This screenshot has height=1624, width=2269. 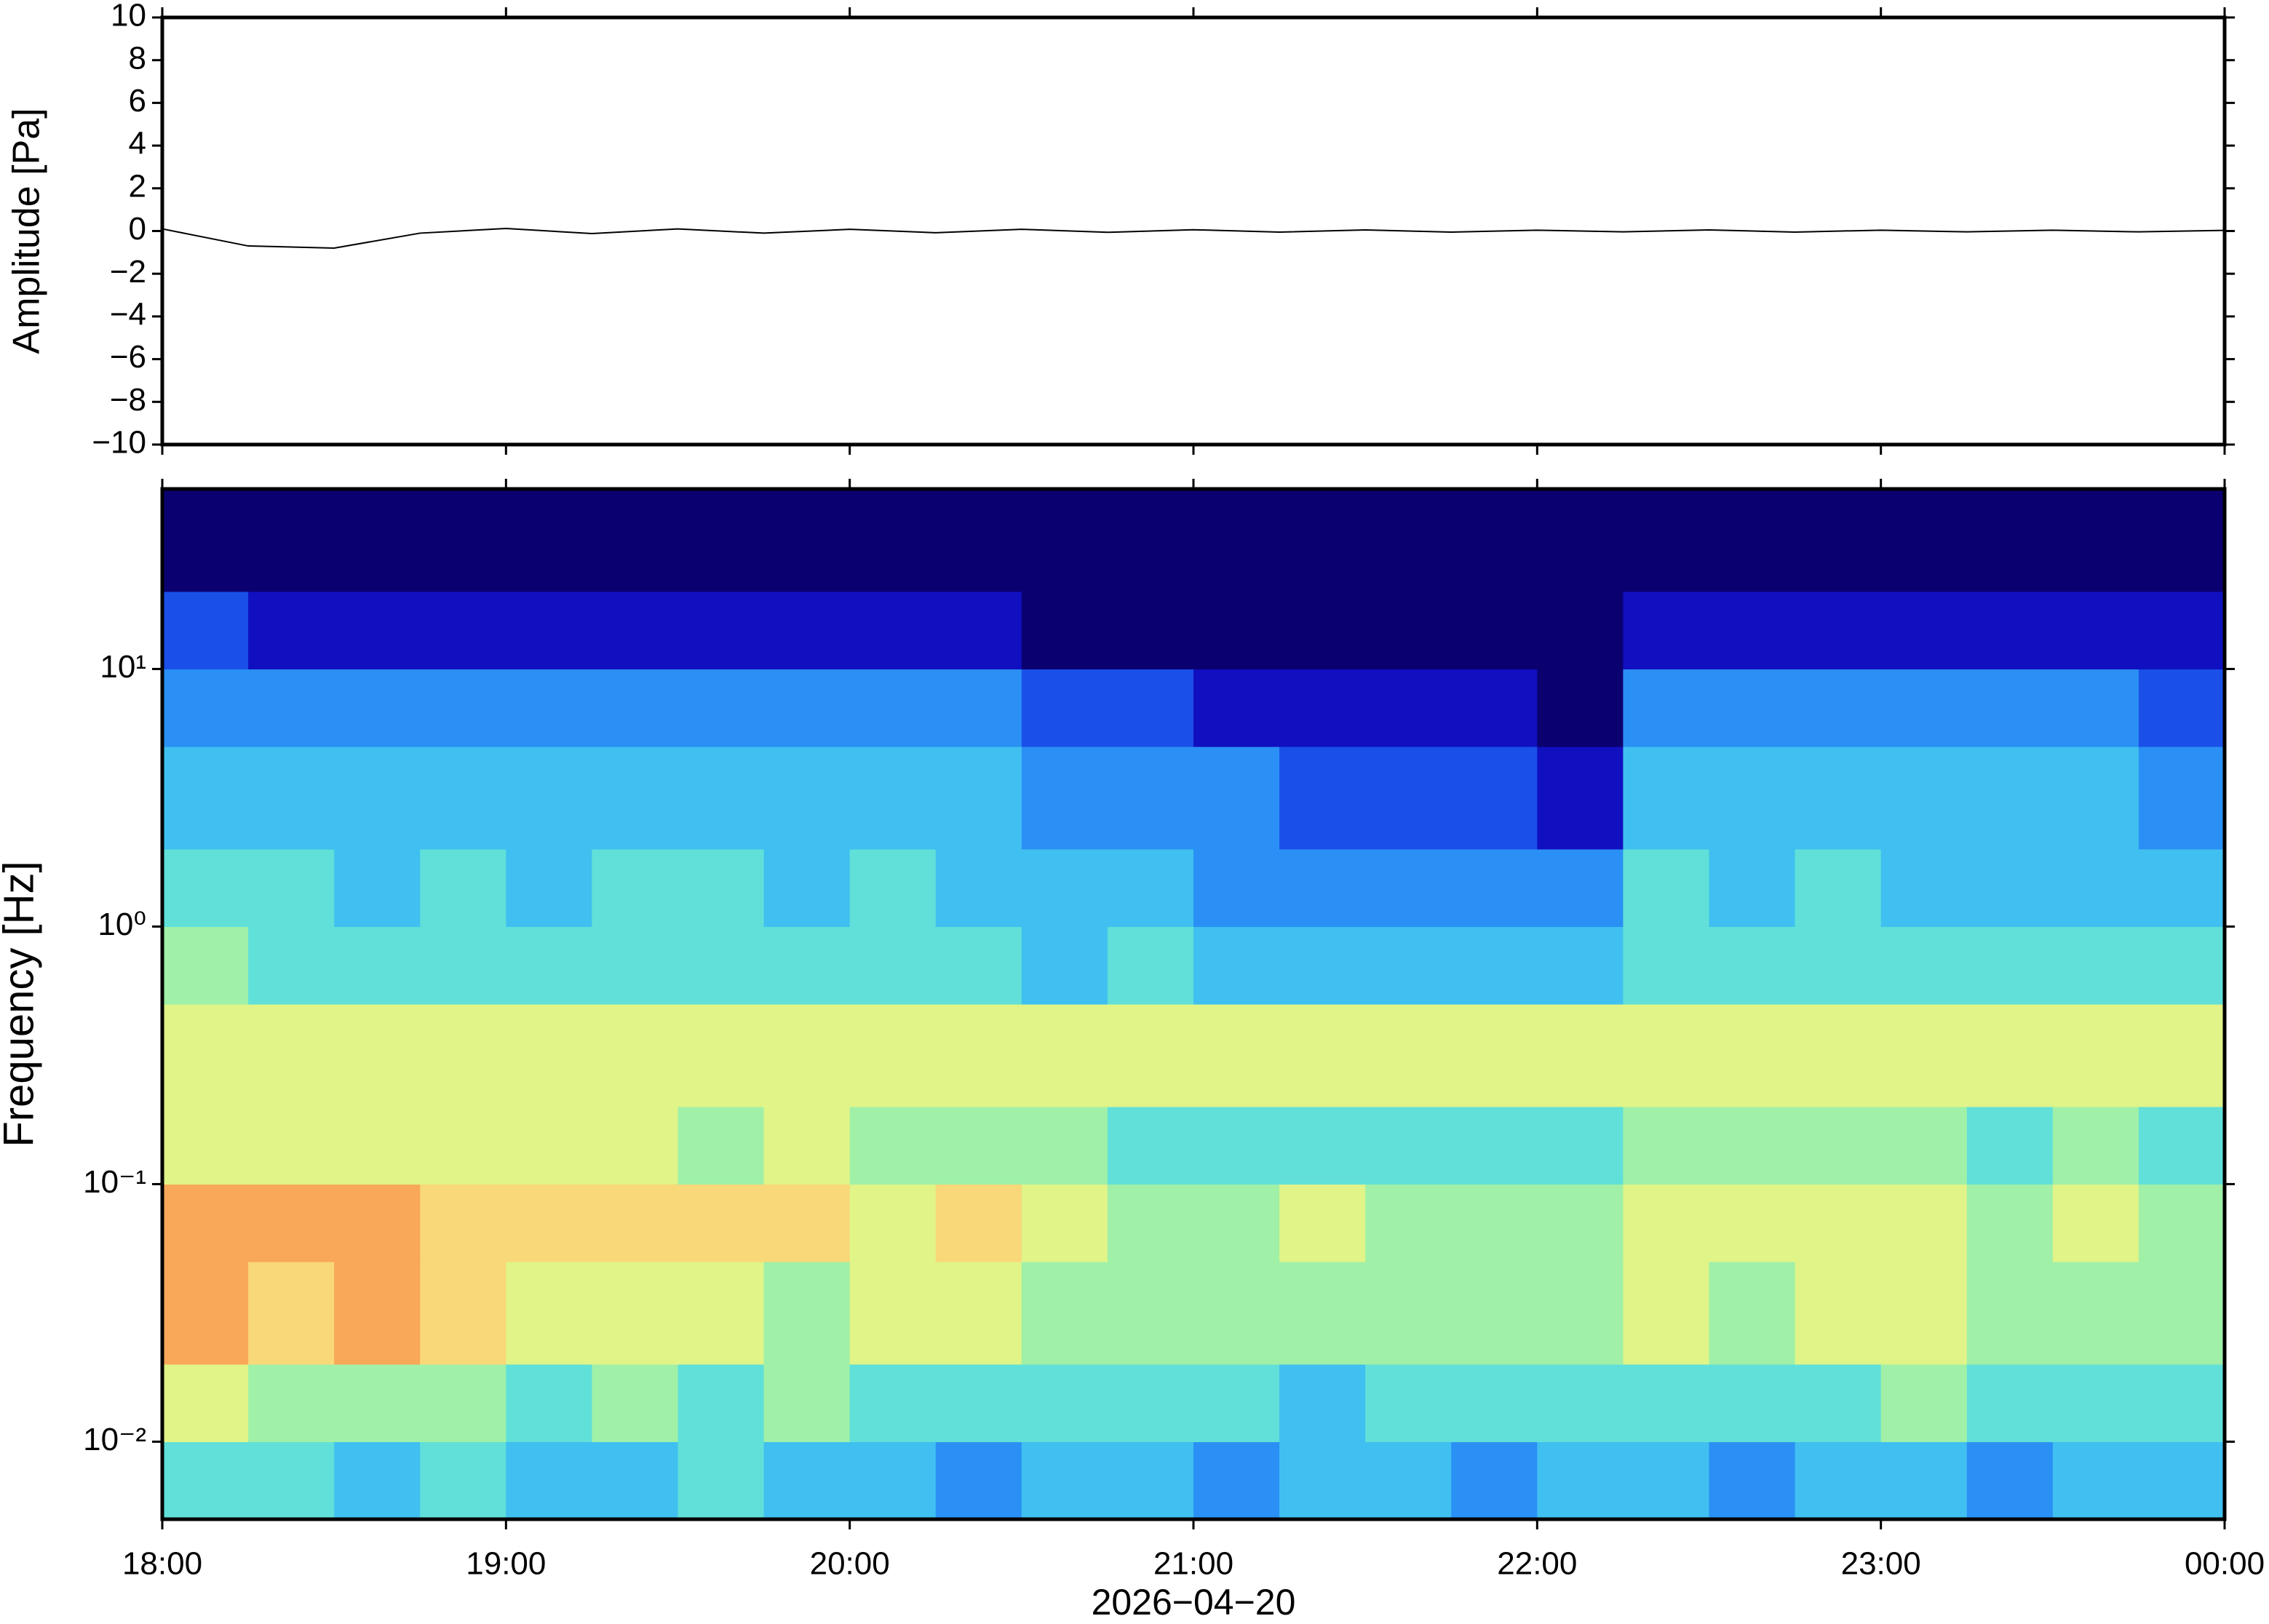 What do you see at coordinates (128, 272) in the screenshot?
I see `y-tick-label: −2` at bounding box center [128, 272].